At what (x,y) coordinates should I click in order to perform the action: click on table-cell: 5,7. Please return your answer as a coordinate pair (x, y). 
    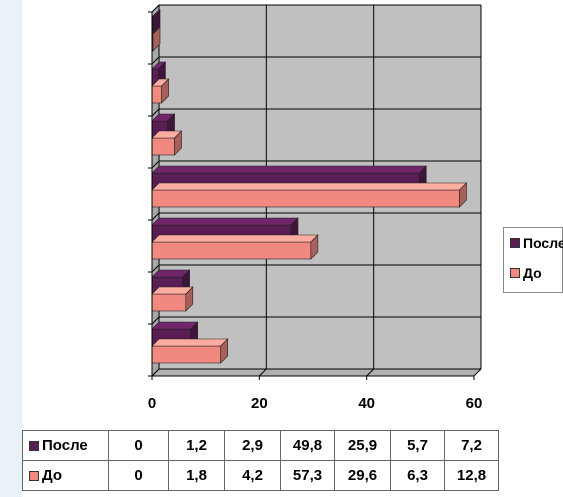
    Looking at the image, I should click on (417, 445).